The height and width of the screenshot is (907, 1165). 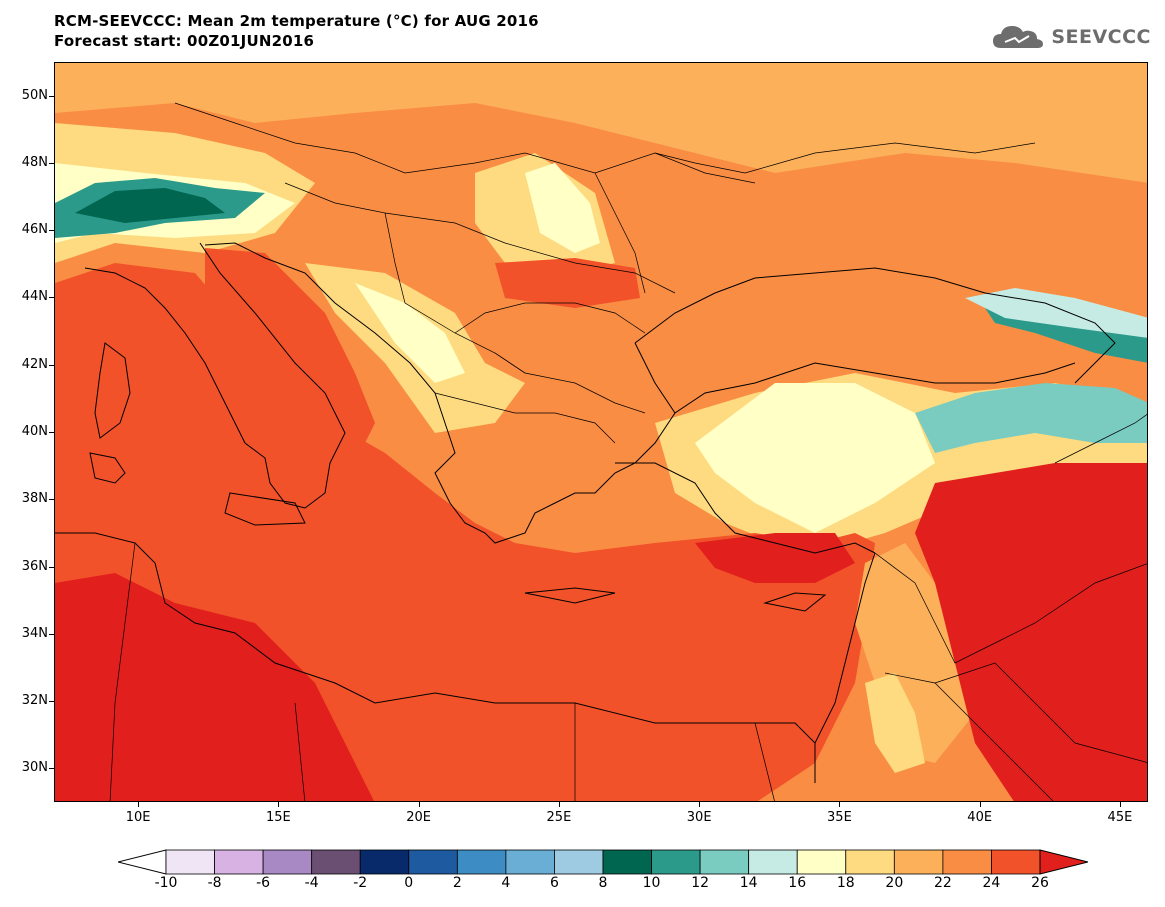 I want to click on lat-label: 32N, so click(x=34, y=701).